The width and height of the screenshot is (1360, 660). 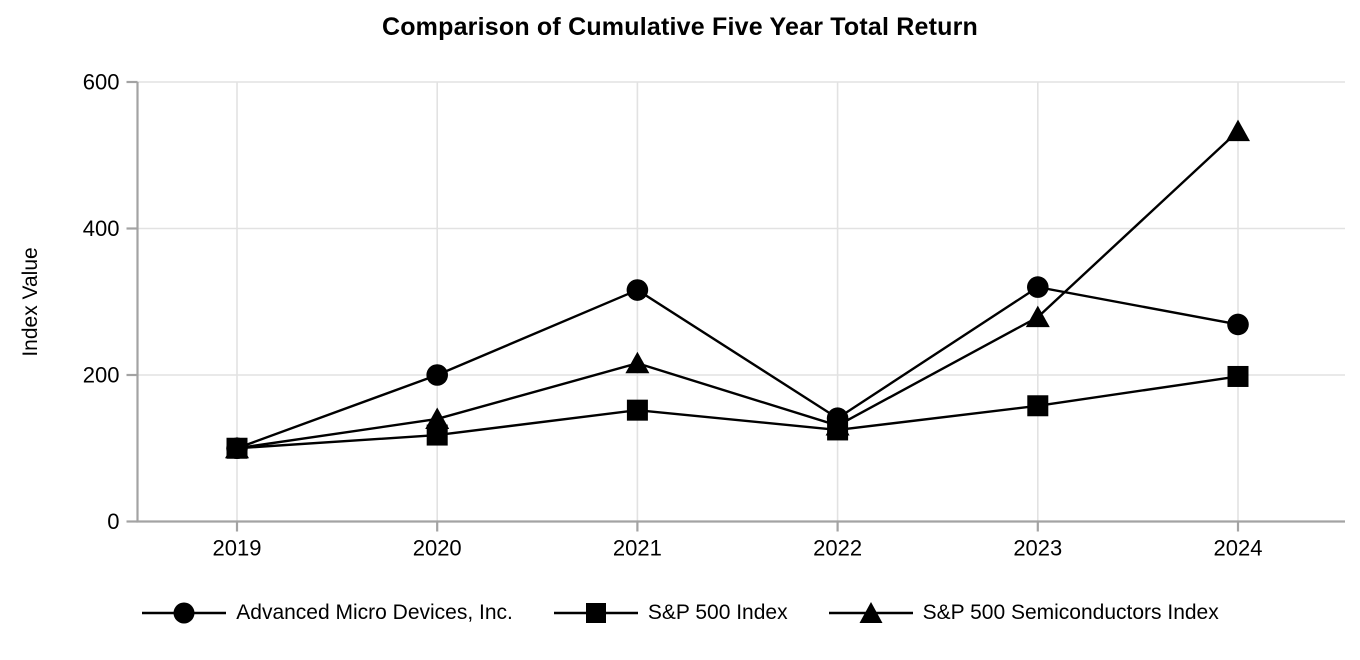 I want to click on legend-label-sp500-semis: S&P 500 Semiconductors Index, so click(x=1070, y=612).